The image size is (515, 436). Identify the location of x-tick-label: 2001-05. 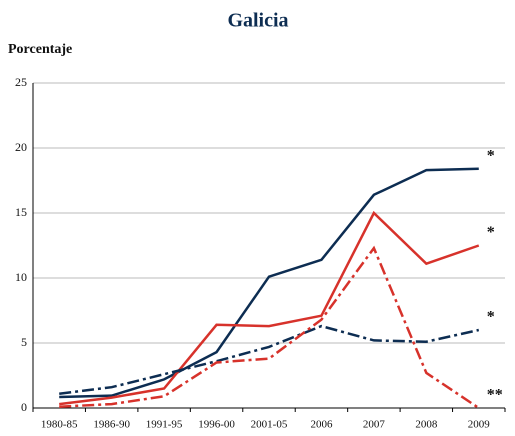
(269, 425).